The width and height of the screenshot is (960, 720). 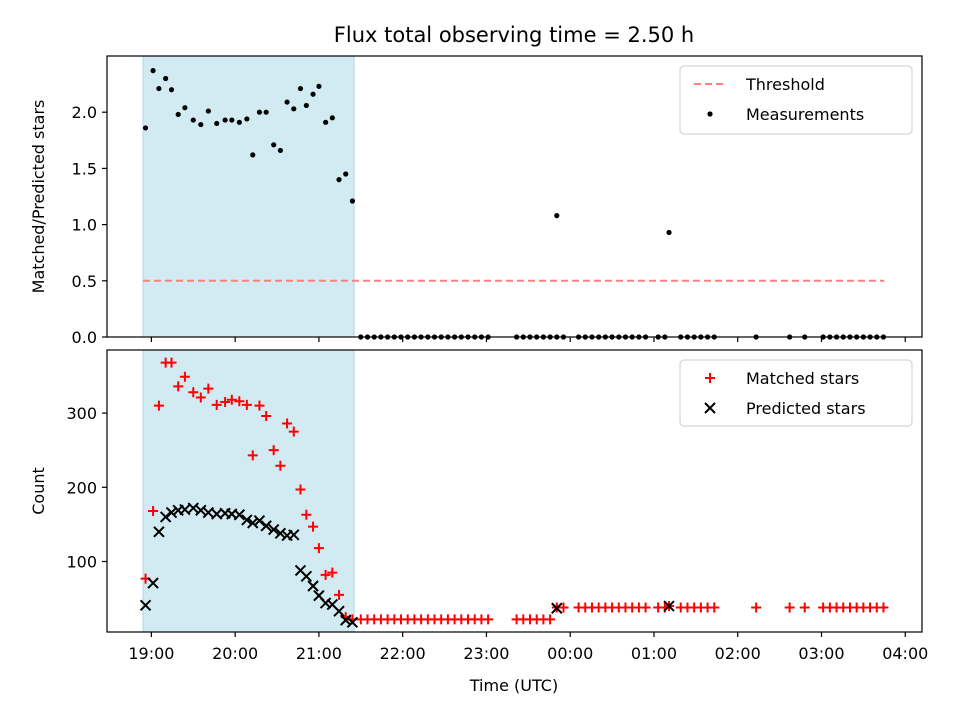 I want to click on x-tick-label: 01:00, so click(x=654, y=653).